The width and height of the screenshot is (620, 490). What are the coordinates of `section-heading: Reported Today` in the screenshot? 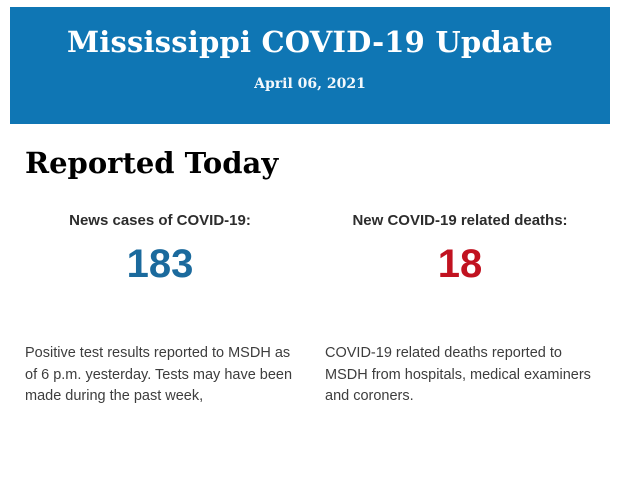 It's located at (152, 163).